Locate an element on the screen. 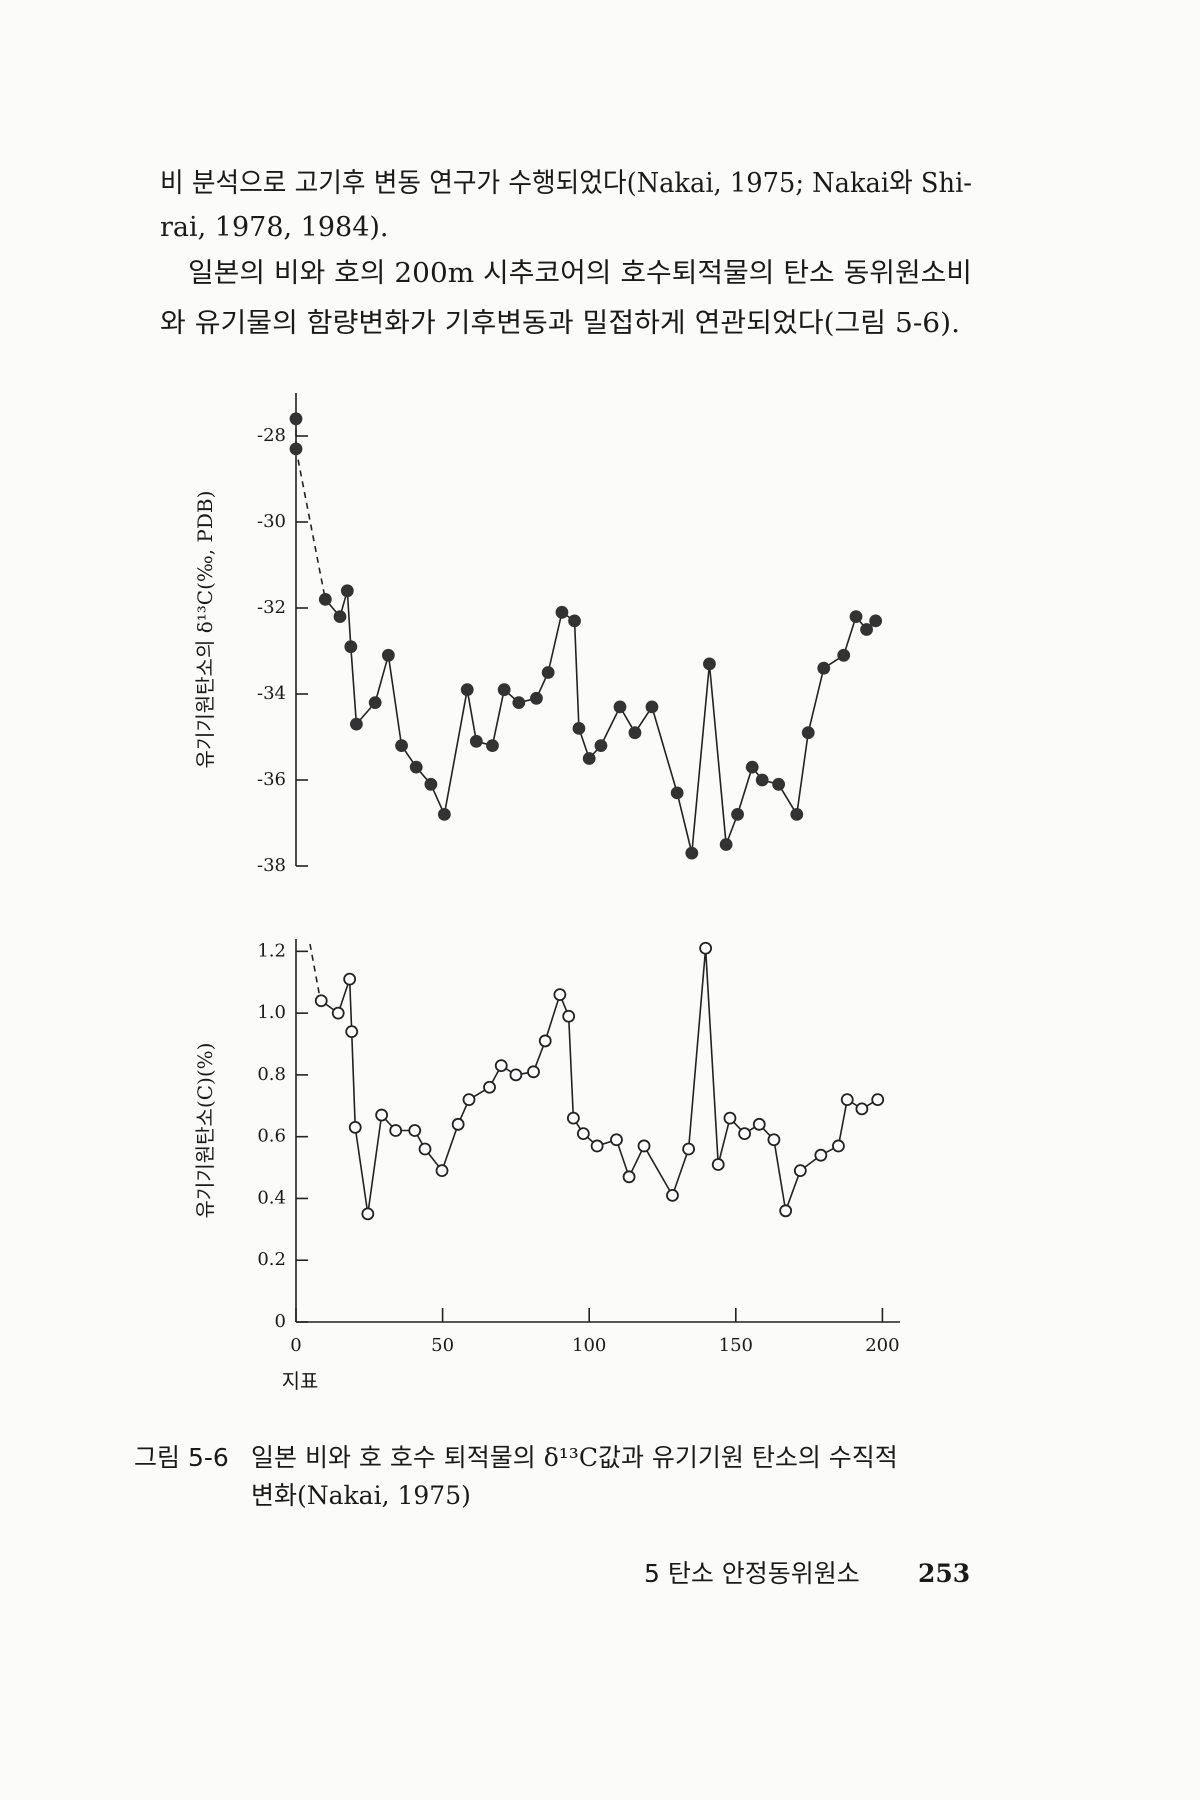  y-axis-label: 유기기원탄소(C)(%) is located at coordinates (205, 1131).